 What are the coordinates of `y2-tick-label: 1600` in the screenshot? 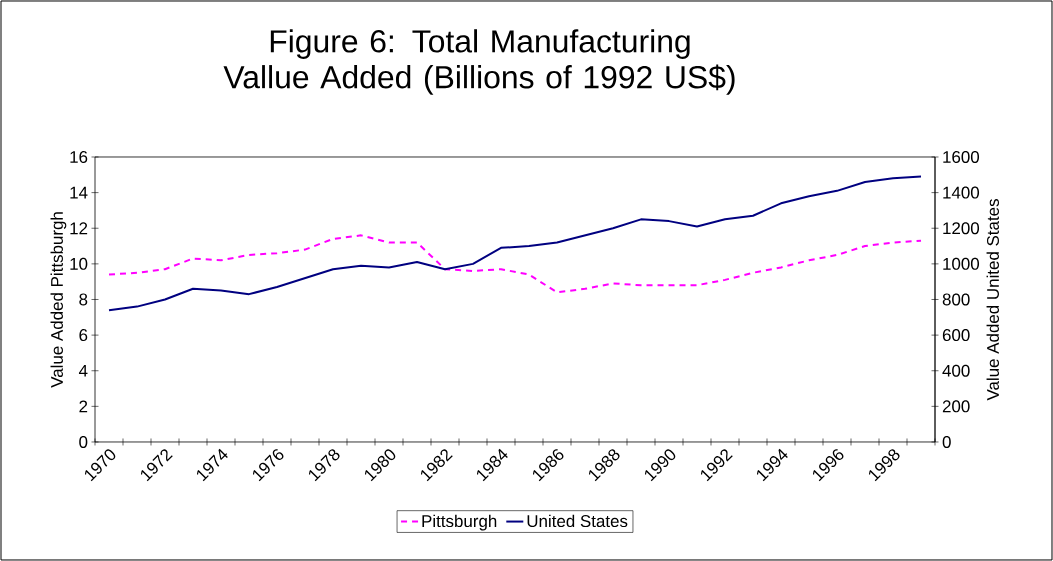 It's located at (961, 156).